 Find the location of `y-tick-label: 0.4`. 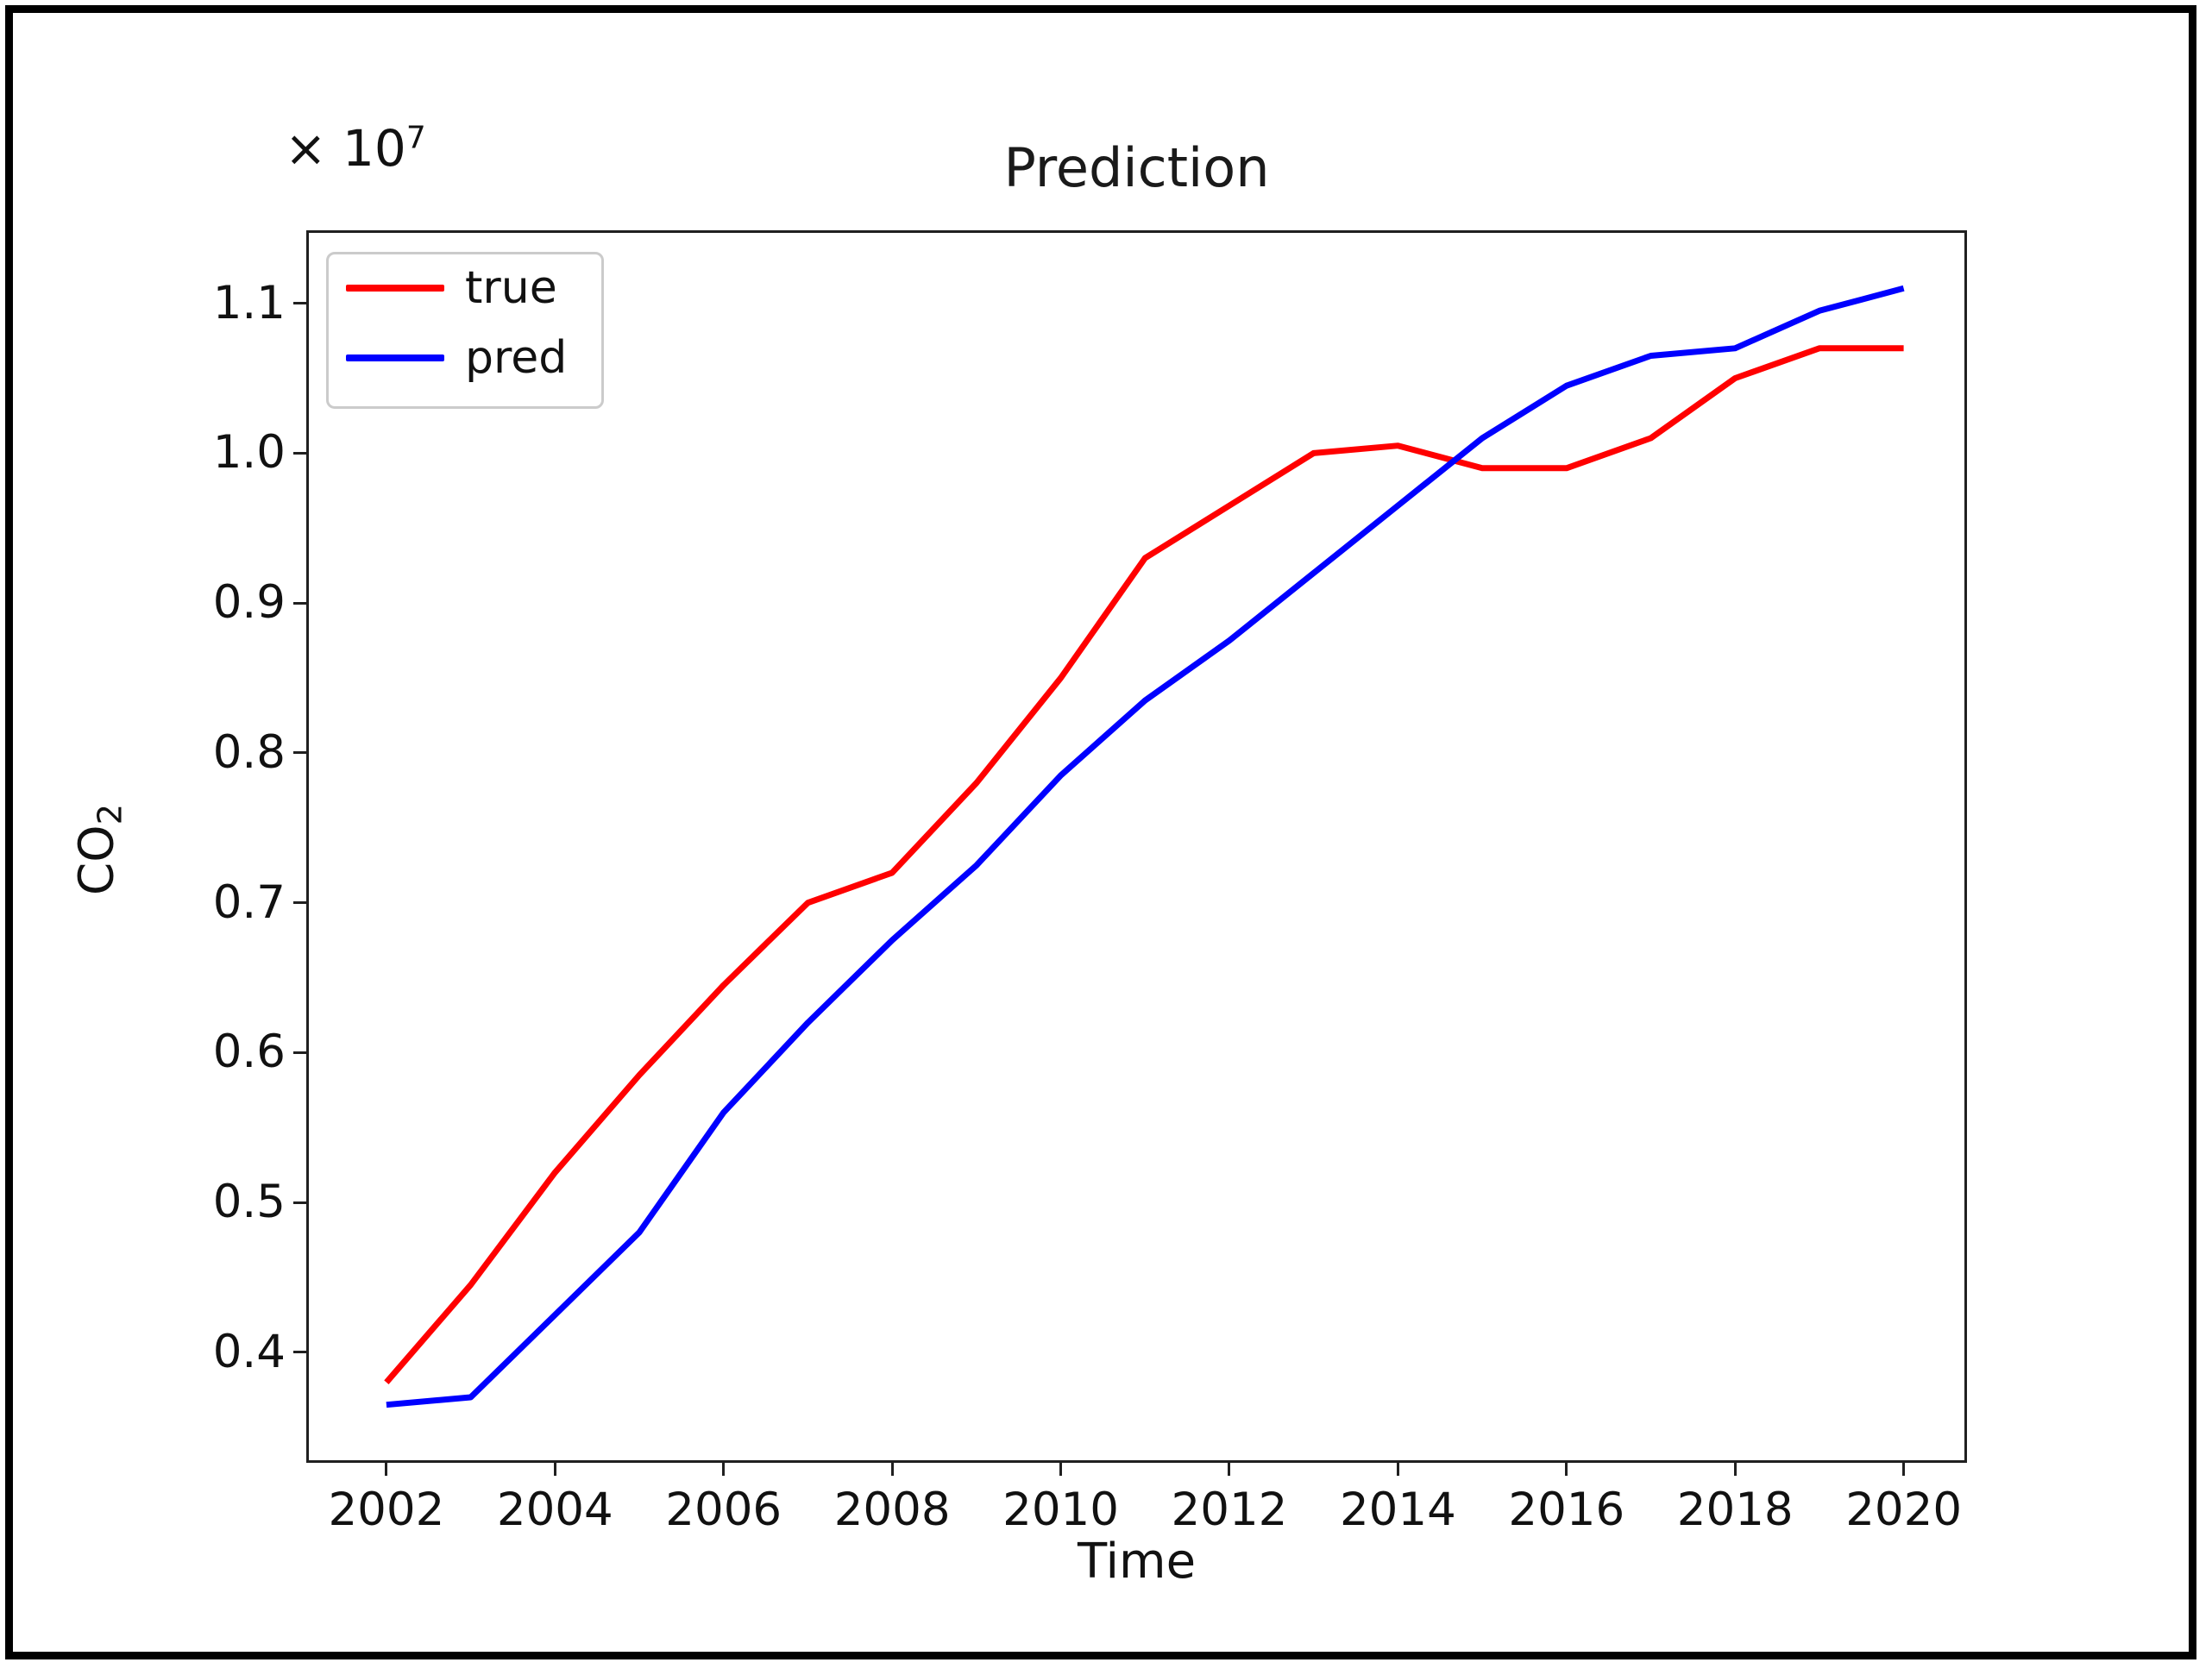

y-tick-label: 0.4 is located at coordinates (249, 1351).